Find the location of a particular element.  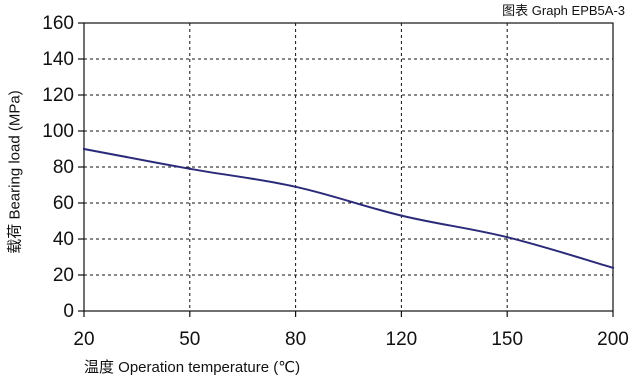

y-tick-labels: 0 20 40 60 80 100 120 140 160 is located at coordinates (58, 167).